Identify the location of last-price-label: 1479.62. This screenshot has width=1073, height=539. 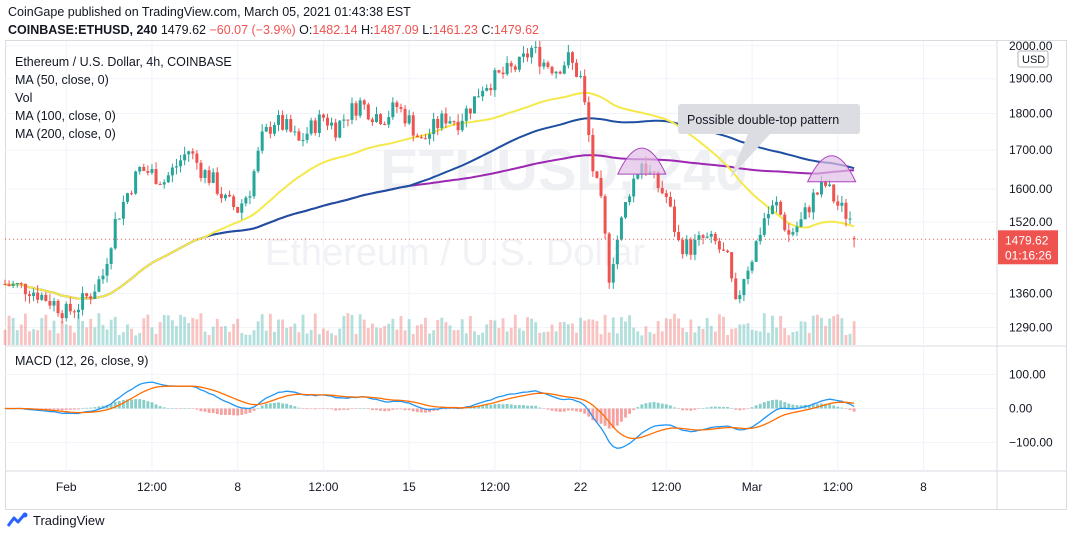
(1027, 240).